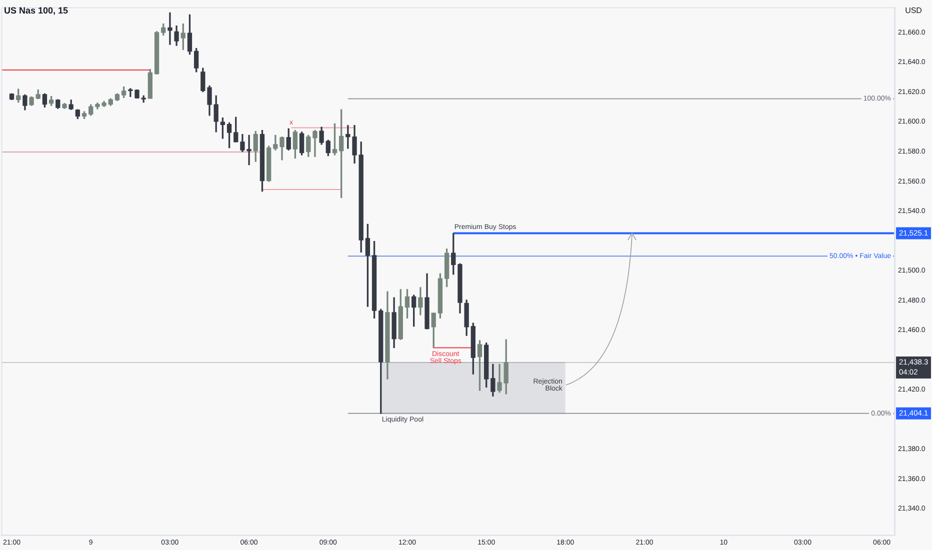 Image resolution: width=932 pixels, height=550 pixels. Describe the element at coordinates (36, 10) in the screenshot. I see `chart-title: US Nas 100, 15` at that location.